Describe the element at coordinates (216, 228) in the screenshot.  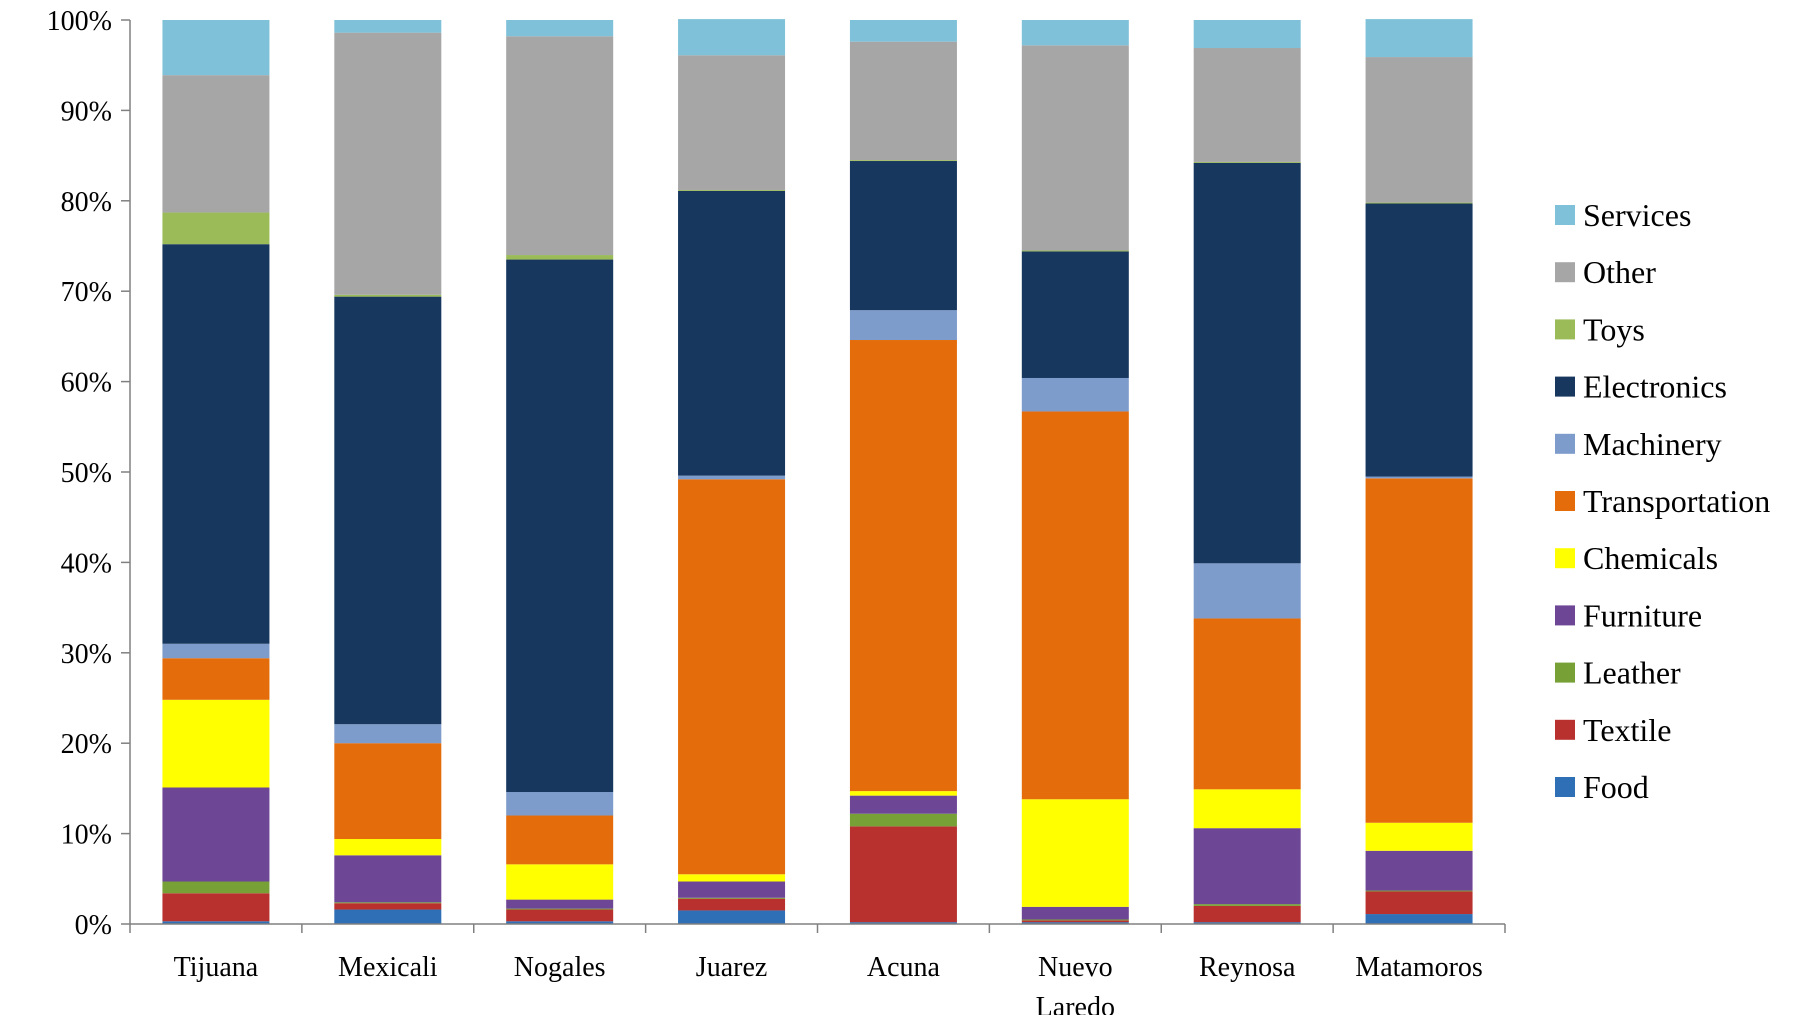
I see `bar-segment-toys-tijuana` at that location.